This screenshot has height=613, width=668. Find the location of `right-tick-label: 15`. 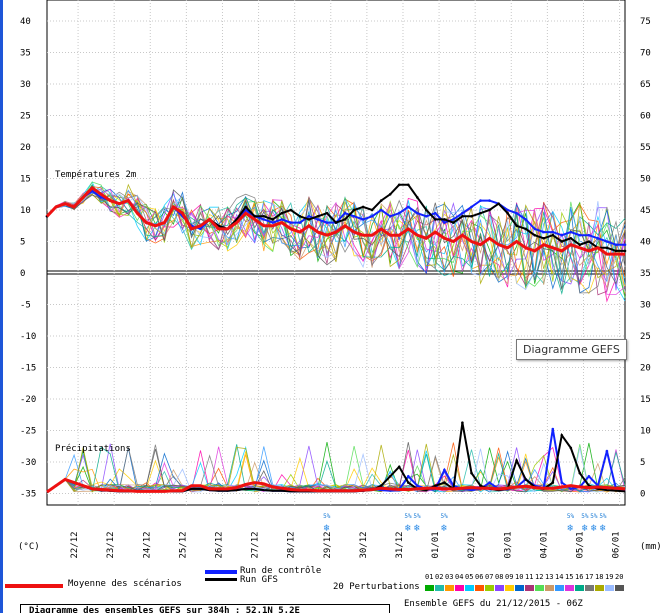

right-tick-label: 15 is located at coordinates (645, 400).